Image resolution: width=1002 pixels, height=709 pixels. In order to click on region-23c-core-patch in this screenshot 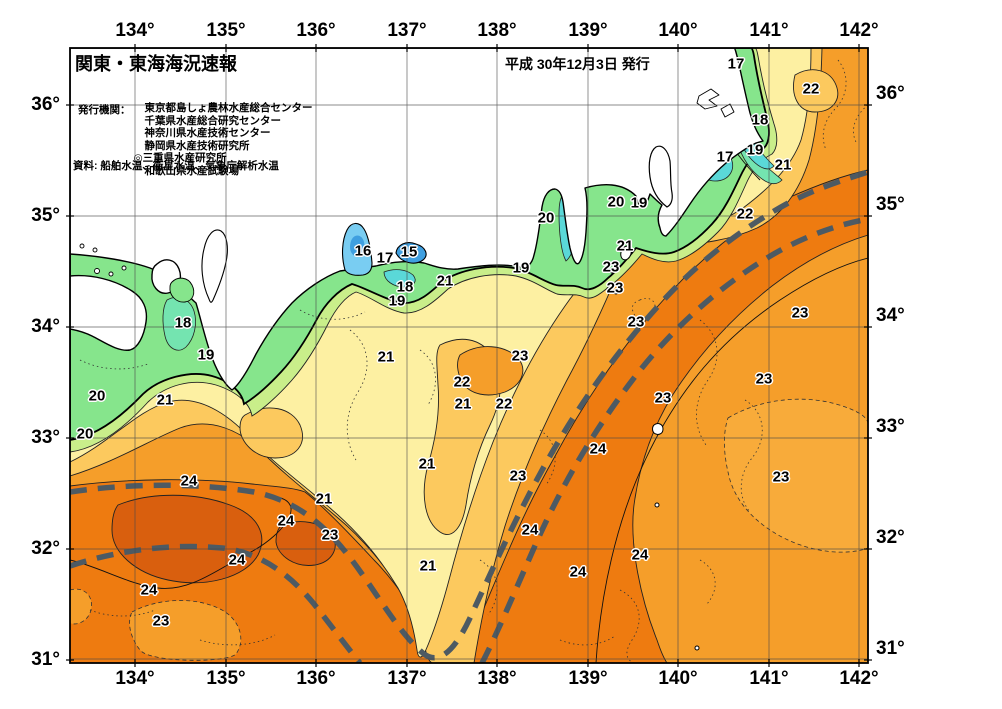, I will do `click(490, 371)`.